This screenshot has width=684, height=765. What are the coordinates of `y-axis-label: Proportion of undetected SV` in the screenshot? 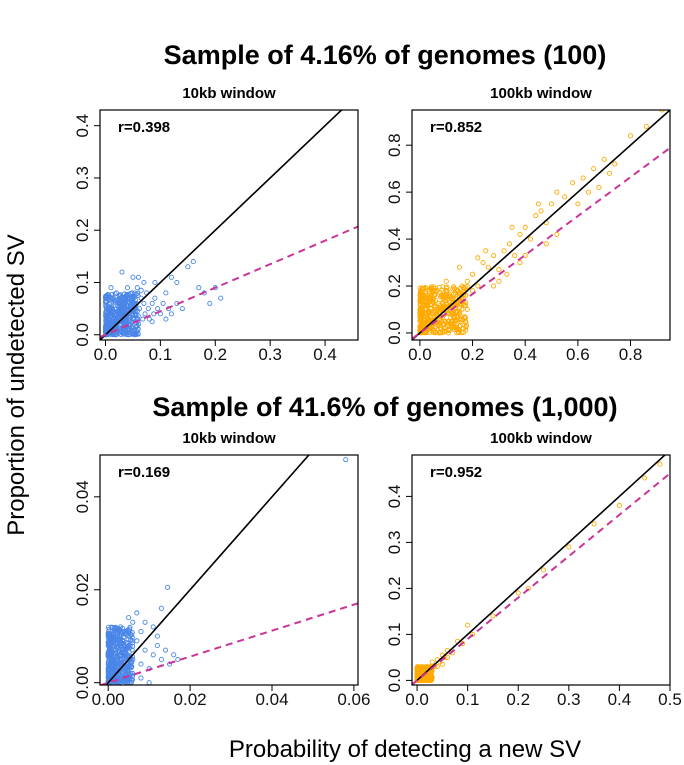 It's located at (16, 385).